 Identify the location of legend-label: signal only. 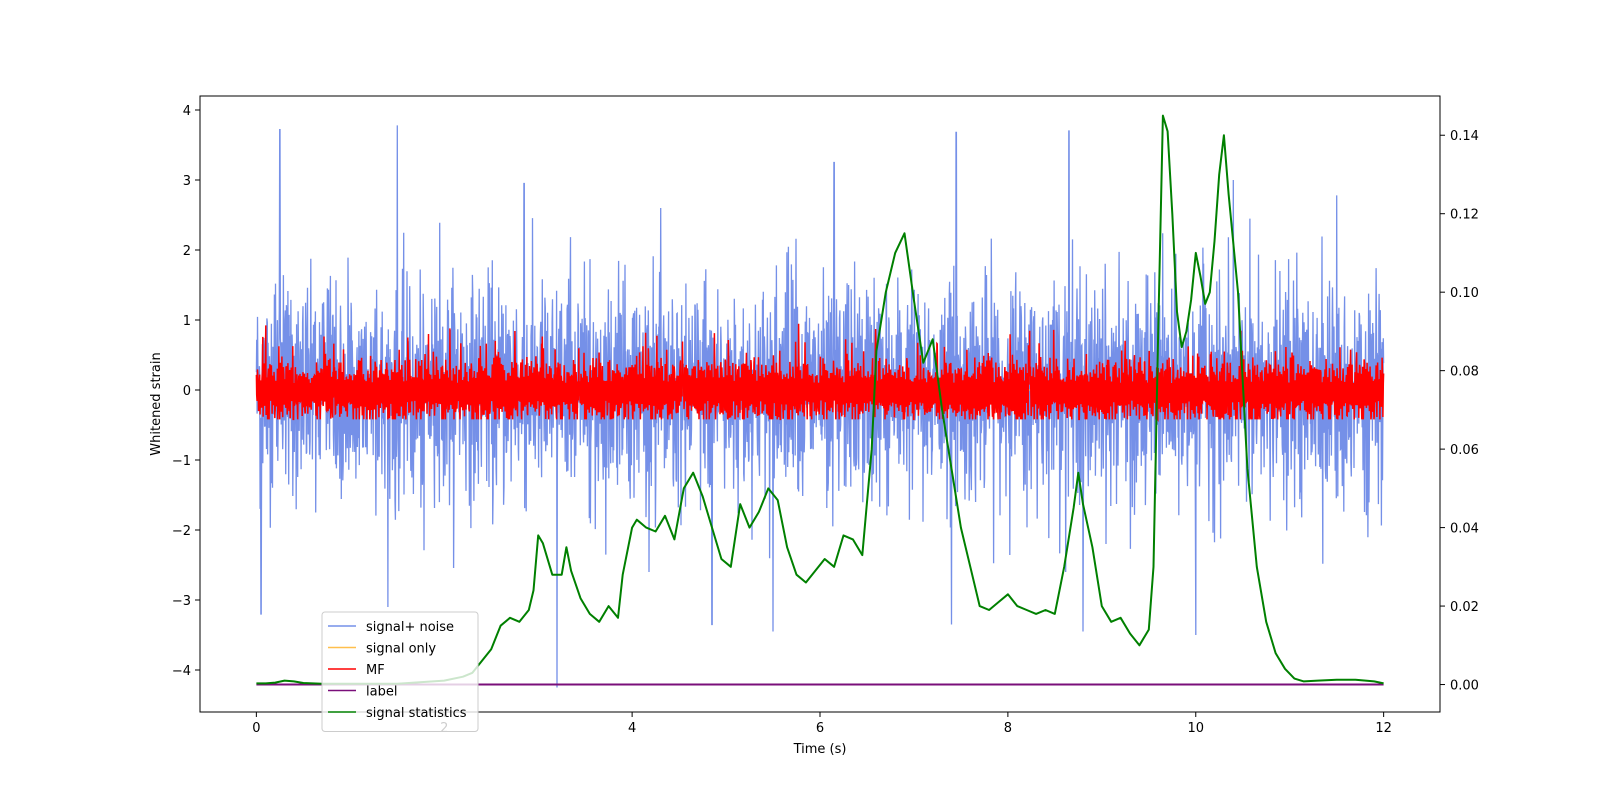
(401, 649).